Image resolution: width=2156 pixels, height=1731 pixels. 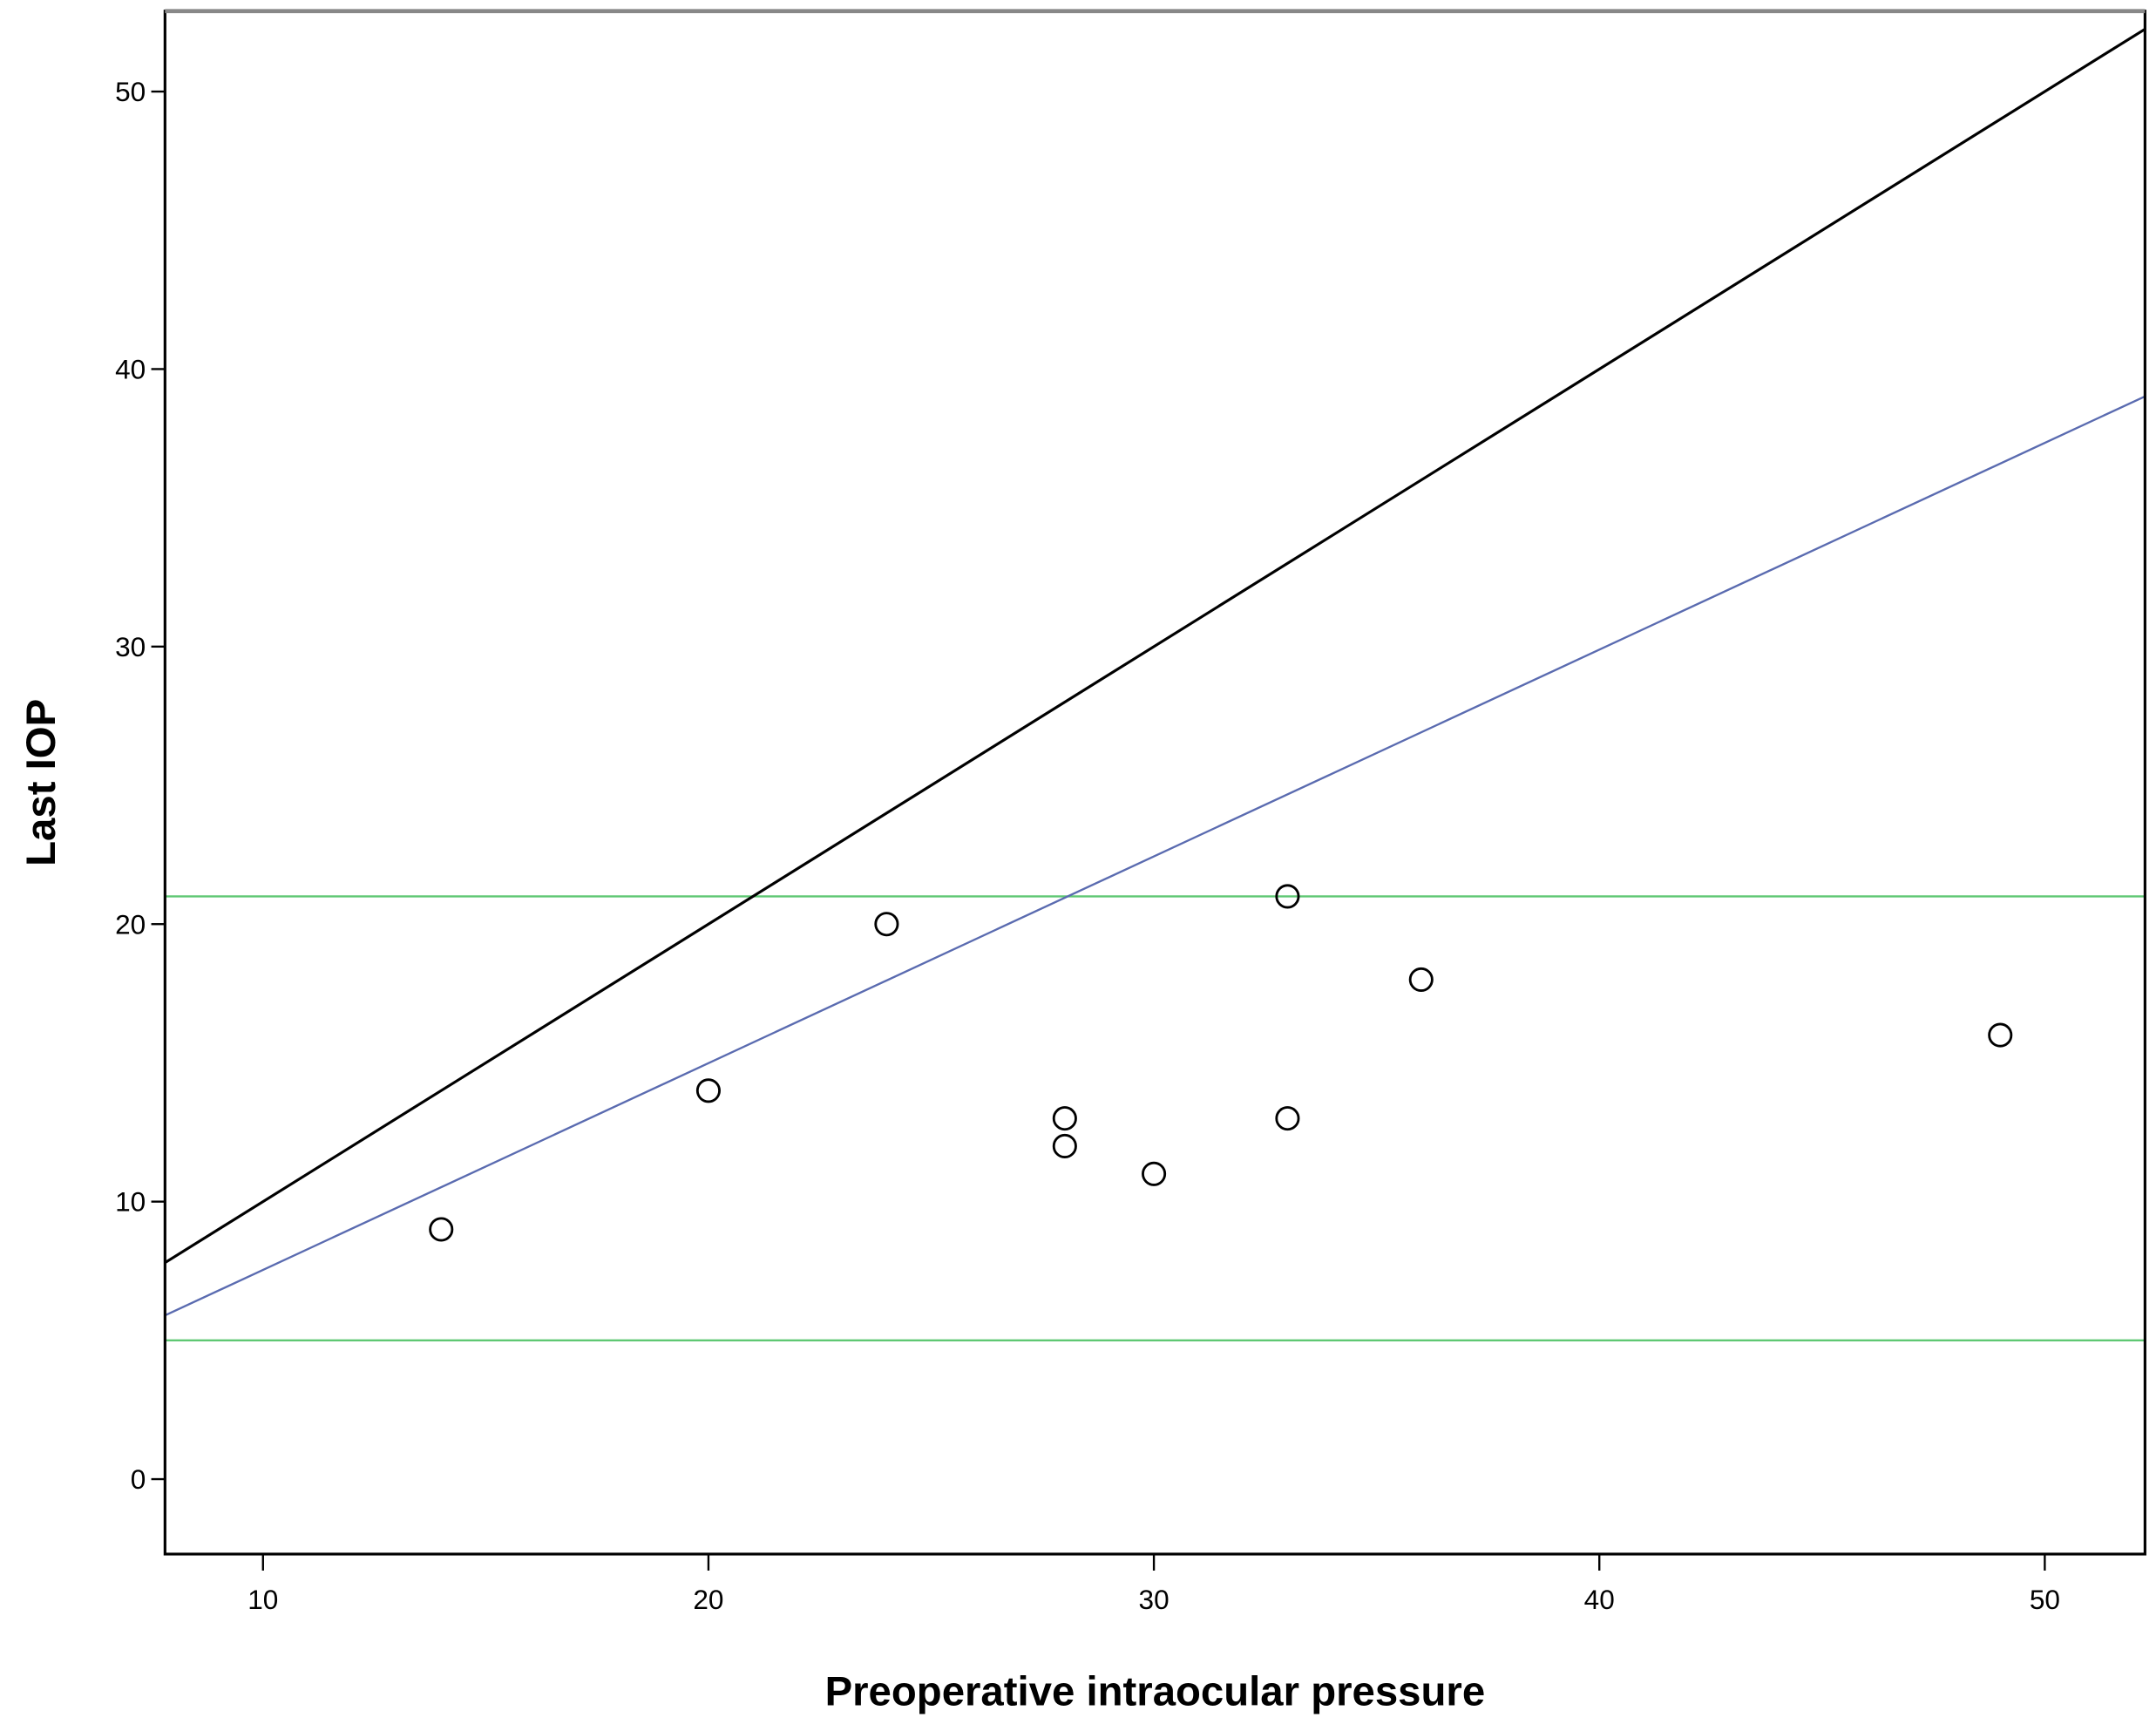 What do you see at coordinates (130, 92) in the screenshot?
I see `y-tick-label: 50` at bounding box center [130, 92].